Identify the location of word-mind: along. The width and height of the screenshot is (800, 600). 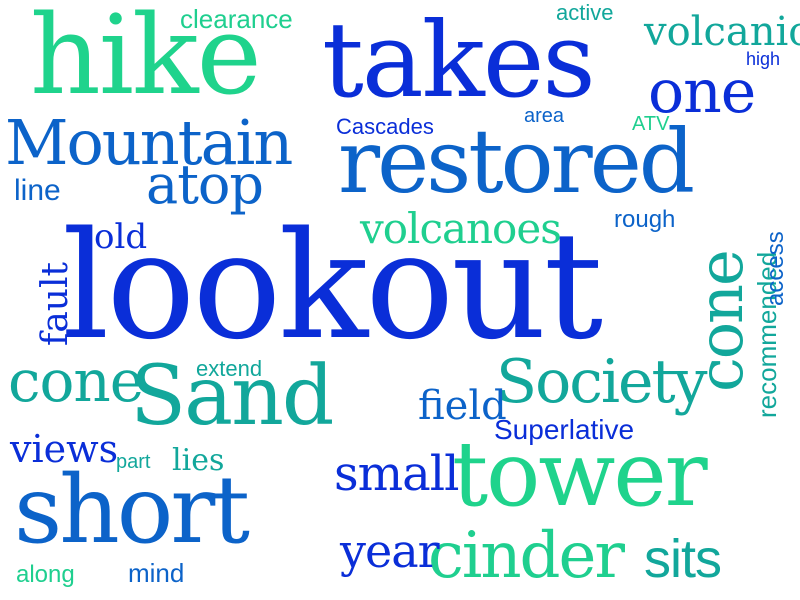
(45, 574).